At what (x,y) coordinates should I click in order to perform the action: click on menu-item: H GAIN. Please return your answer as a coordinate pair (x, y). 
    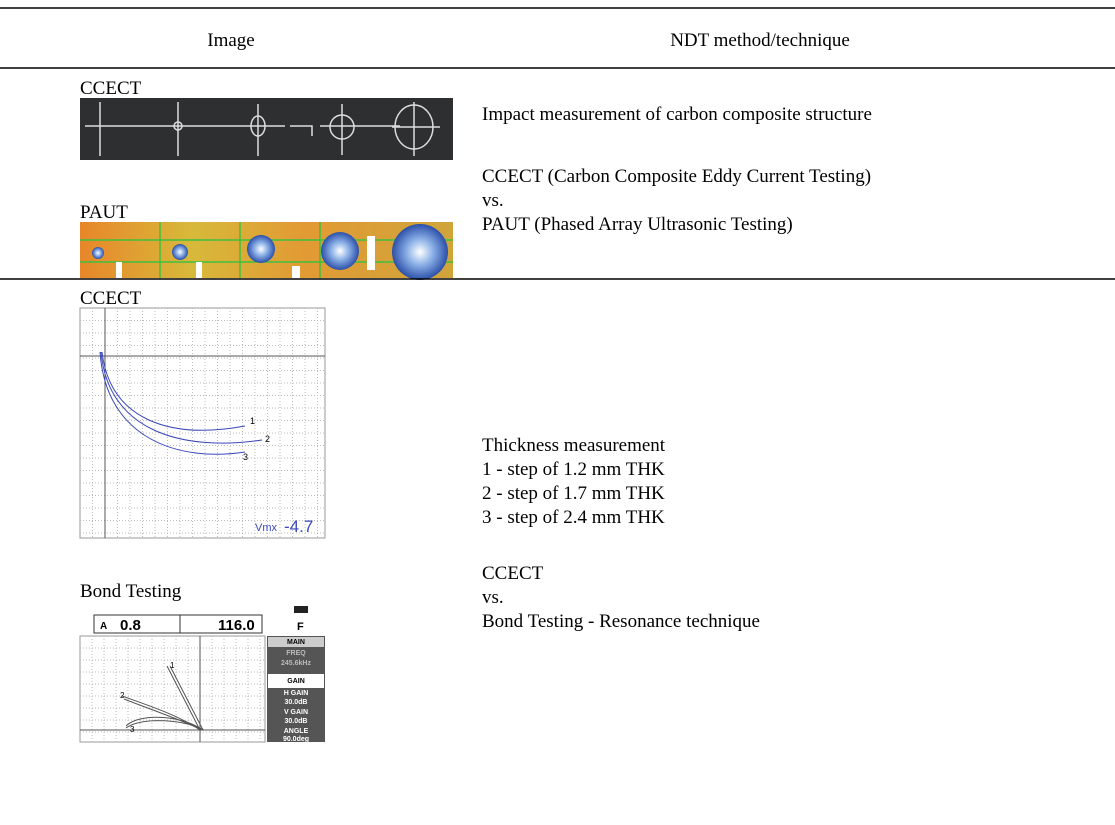
    Looking at the image, I should click on (296, 693).